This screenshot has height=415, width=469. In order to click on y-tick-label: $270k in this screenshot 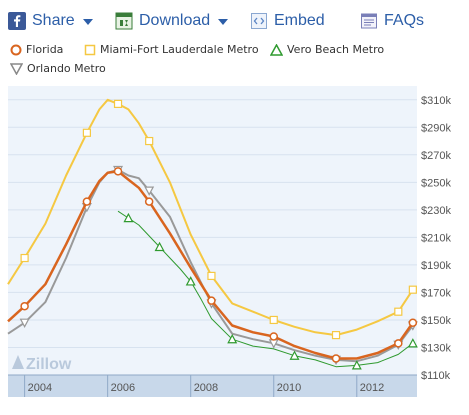, I will do `click(436, 156)`.